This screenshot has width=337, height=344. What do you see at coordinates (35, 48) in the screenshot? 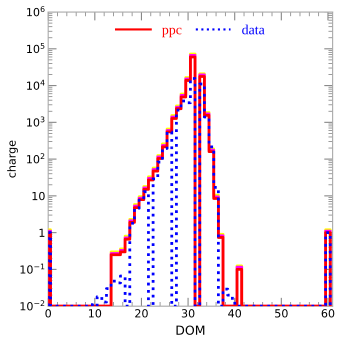
I see `y-tick-label: 10$^{5}$` at bounding box center [35, 48].